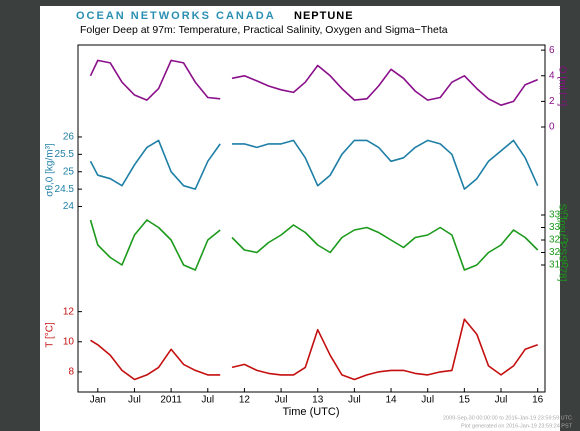  Describe the element at coordinates (318, 400) in the screenshot. I see `x-tick-label: 13` at that location.